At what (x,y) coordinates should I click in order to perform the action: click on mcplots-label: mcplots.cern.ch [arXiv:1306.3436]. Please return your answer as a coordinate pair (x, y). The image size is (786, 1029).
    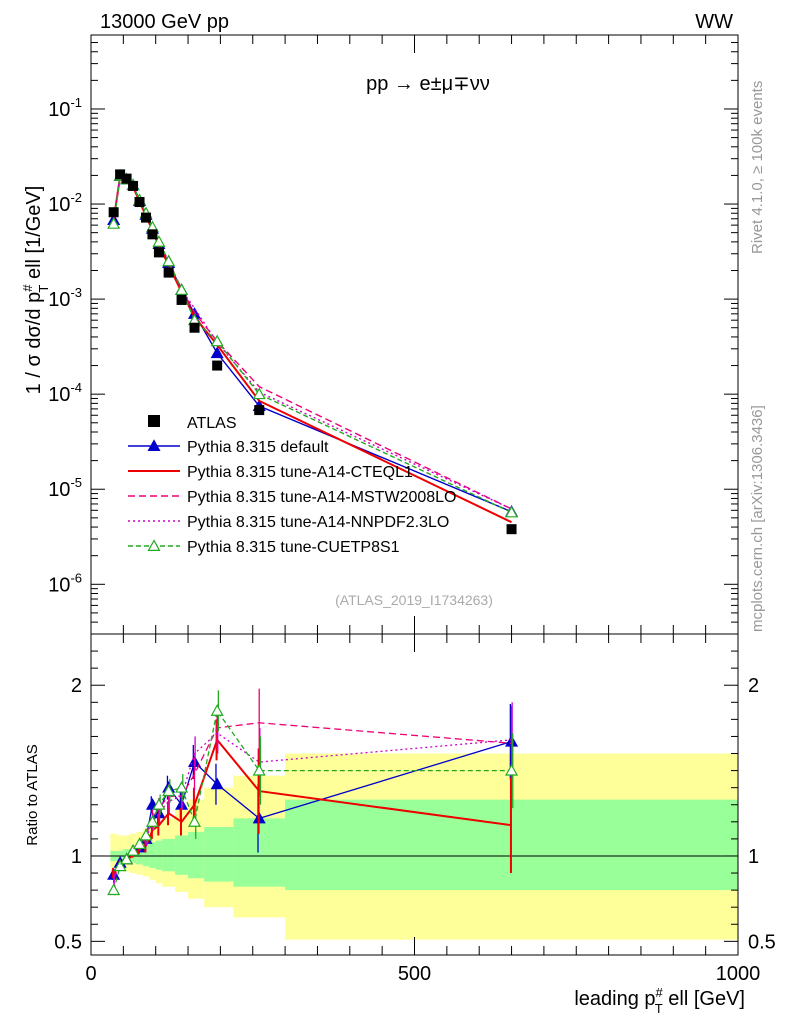
    Looking at the image, I should click on (757, 518).